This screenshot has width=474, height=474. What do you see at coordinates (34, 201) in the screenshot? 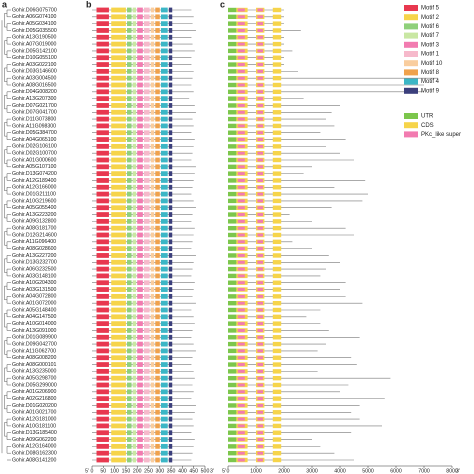
I see `gene-name: Gohir.A10G219600` at bounding box center [34, 201].